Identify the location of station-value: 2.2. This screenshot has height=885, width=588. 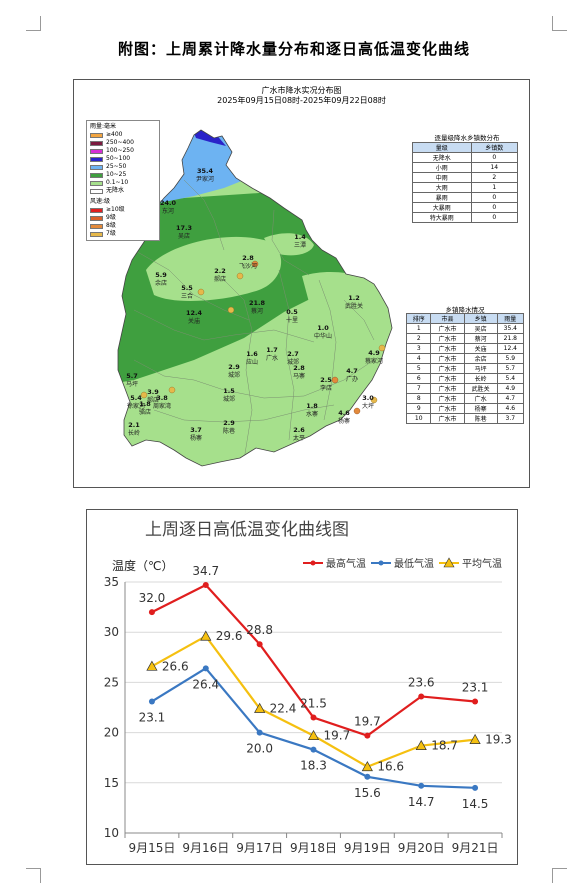
(220, 271).